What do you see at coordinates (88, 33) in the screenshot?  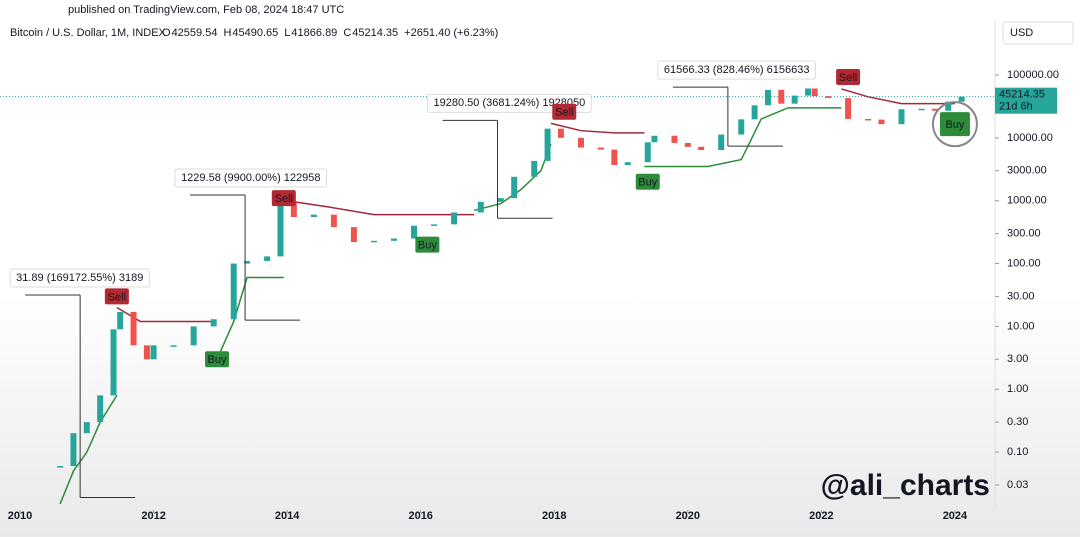 I see `symbol: Bitcoin / U.S. Dollar, 1M, INDEX` at bounding box center [88, 33].